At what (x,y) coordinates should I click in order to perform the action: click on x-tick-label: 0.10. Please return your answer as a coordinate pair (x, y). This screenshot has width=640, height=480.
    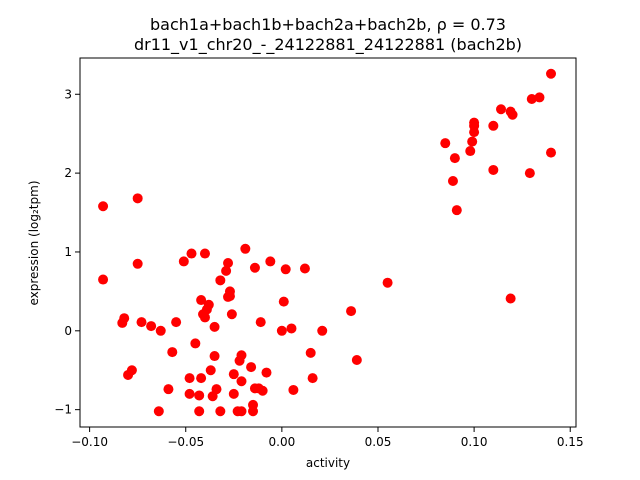
    Looking at the image, I should click on (474, 442).